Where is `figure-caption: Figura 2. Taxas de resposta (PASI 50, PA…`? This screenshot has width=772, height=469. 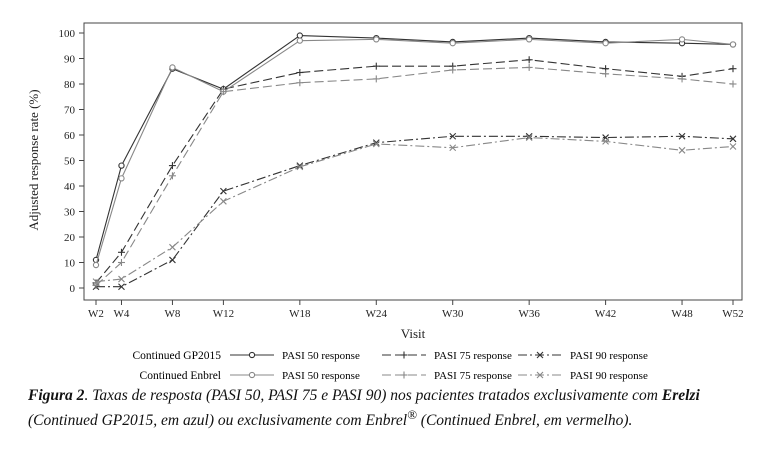 figure-caption: Figura 2. Taxas de resposta (PASI 50, PA… is located at coordinates (393, 408).